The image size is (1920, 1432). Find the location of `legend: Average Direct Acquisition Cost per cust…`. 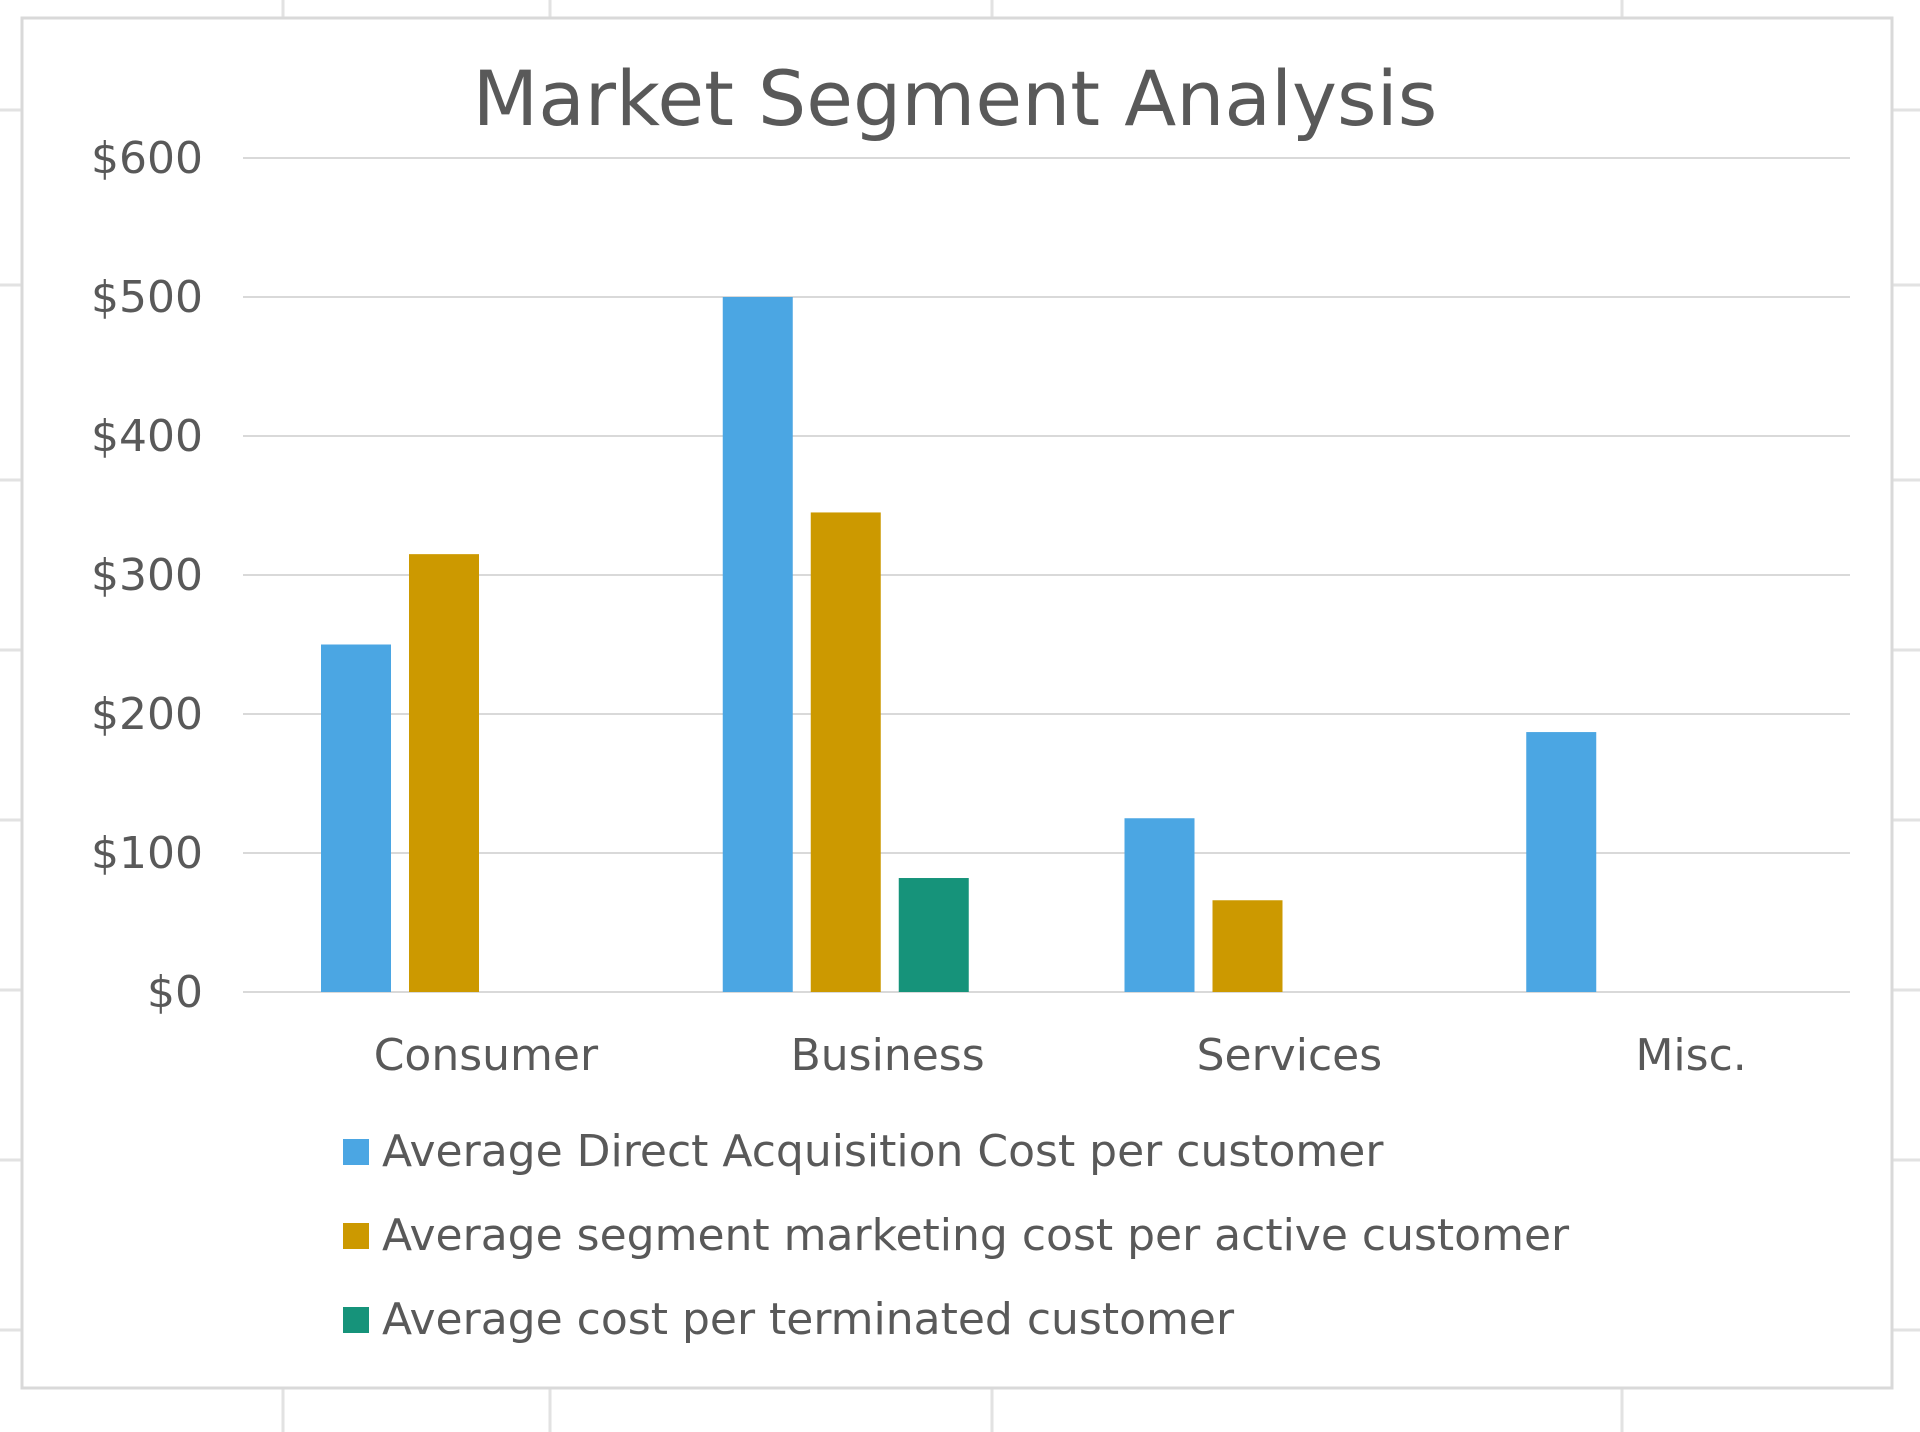

legend: Average Direct Acquisition Cost per cust… is located at coordinates (956, 1235).